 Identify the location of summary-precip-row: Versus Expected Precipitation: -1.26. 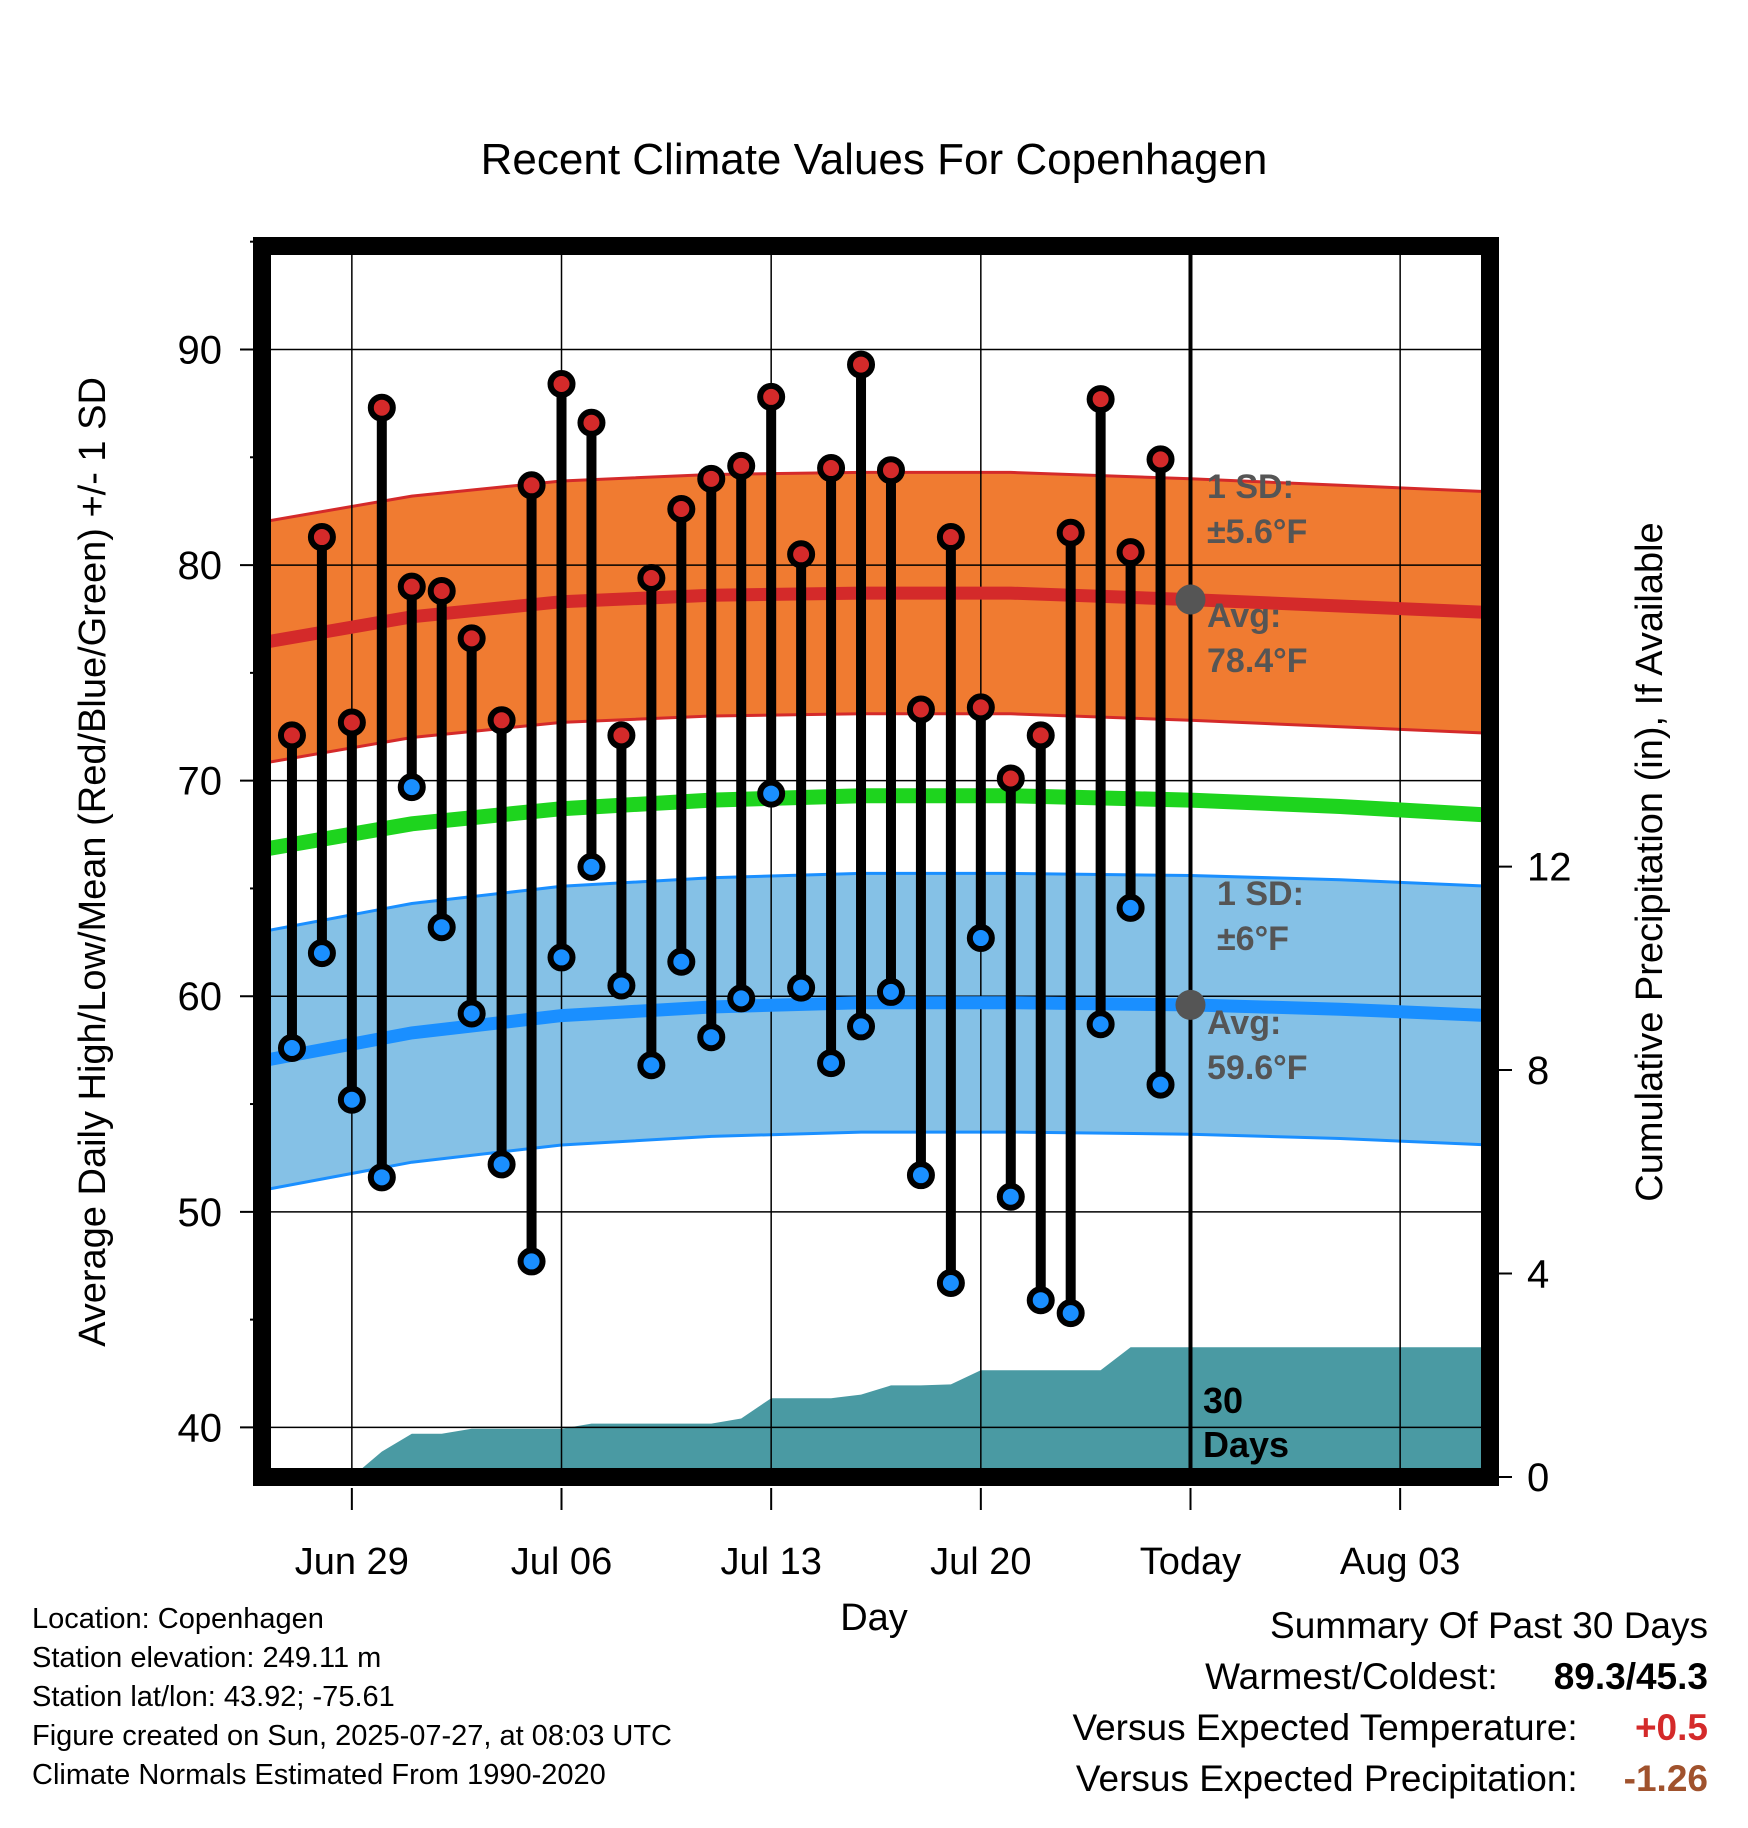
(1390, 1778).